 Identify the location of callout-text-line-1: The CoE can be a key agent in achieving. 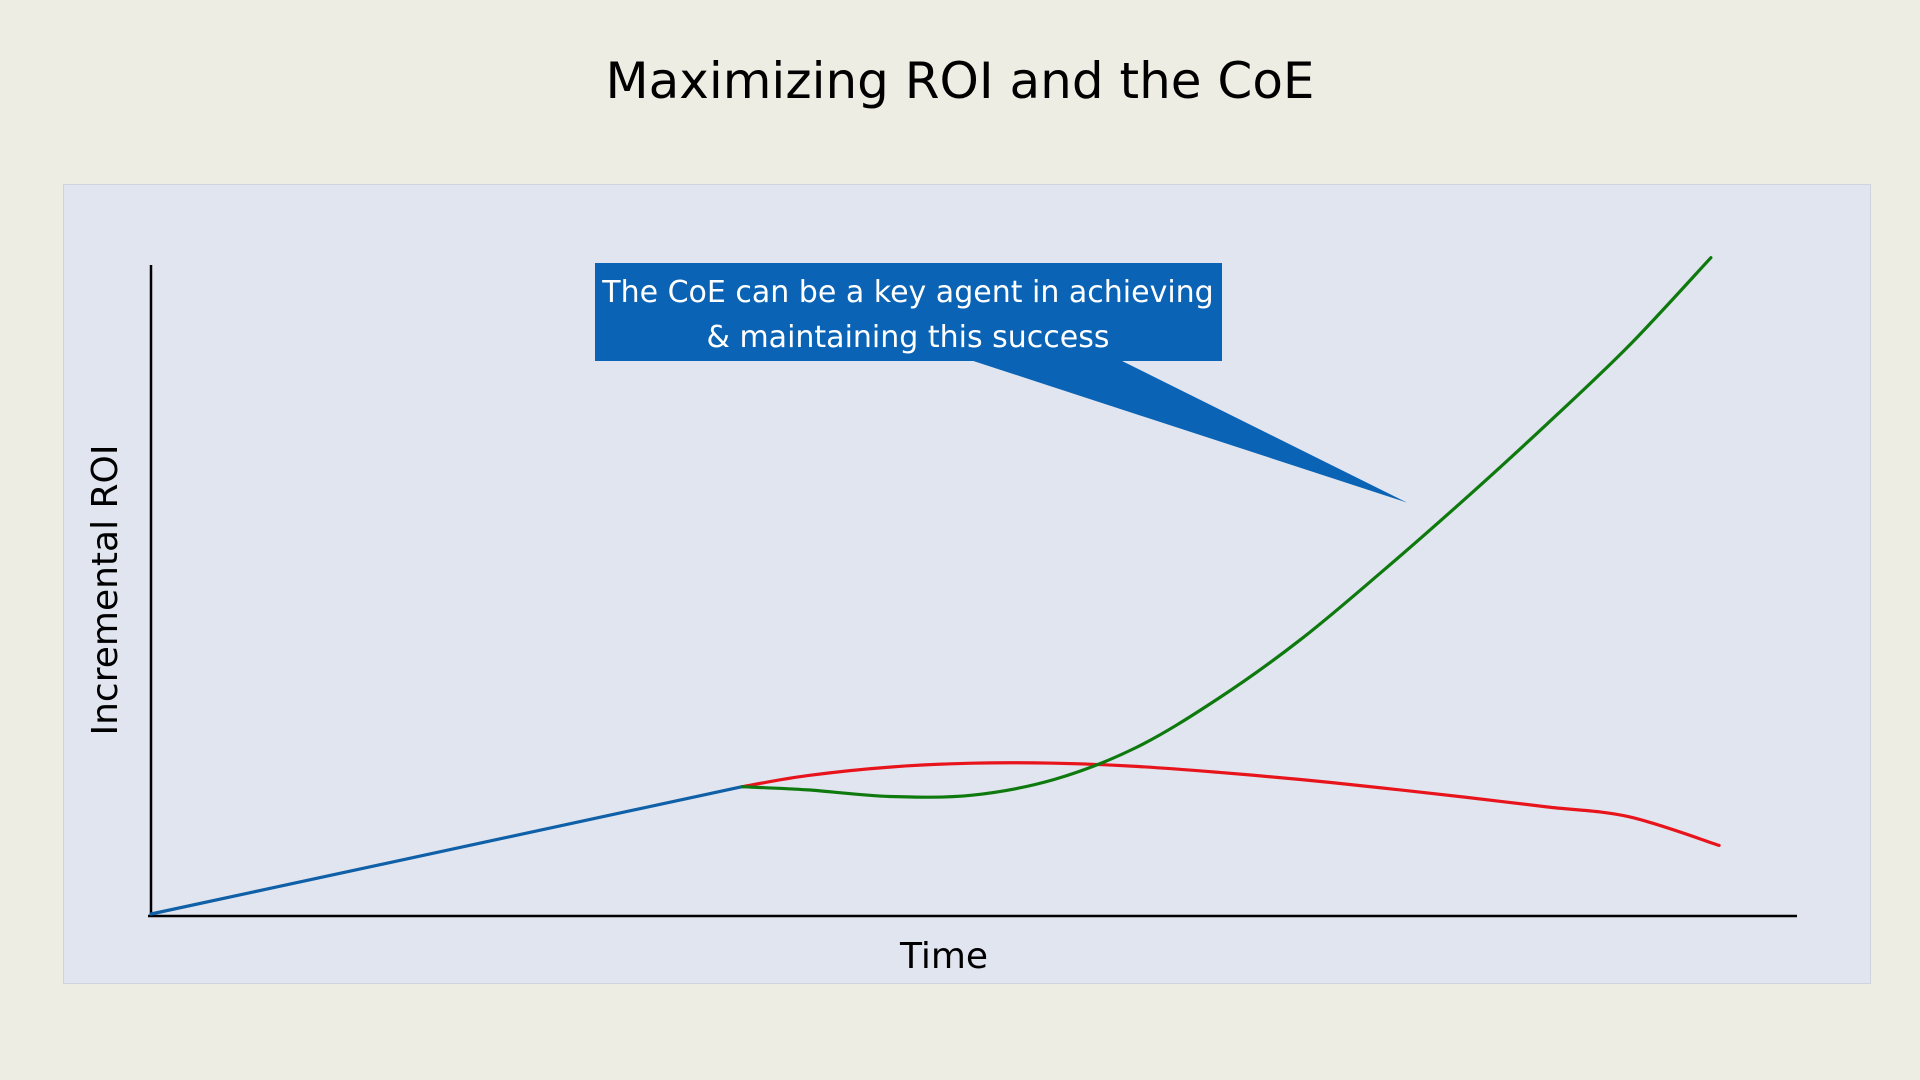
(907, 292).